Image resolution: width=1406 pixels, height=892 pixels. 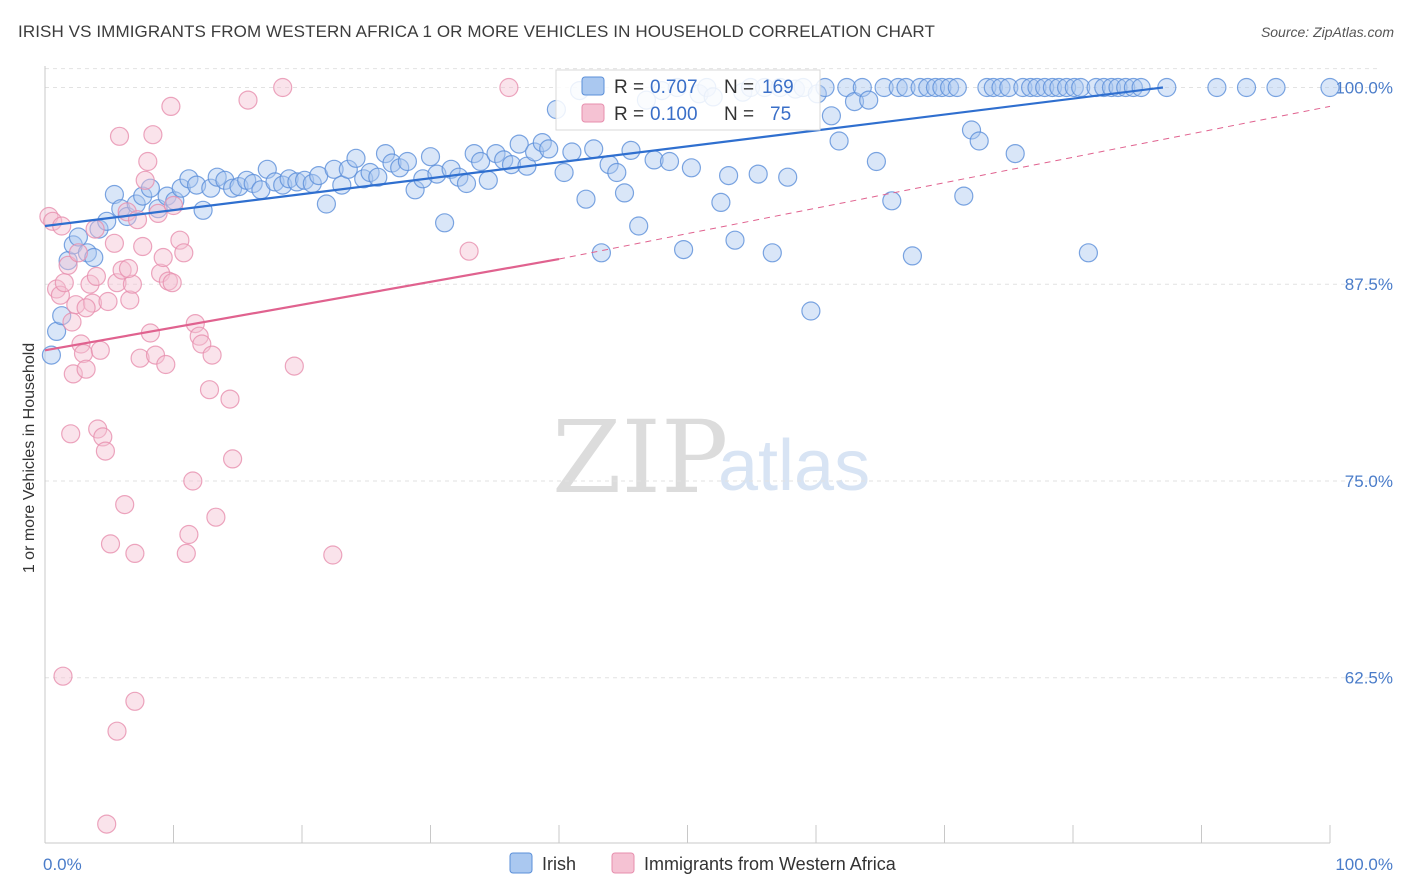 I want to click on legend-swatch-irish, so click(x=521, y=863).